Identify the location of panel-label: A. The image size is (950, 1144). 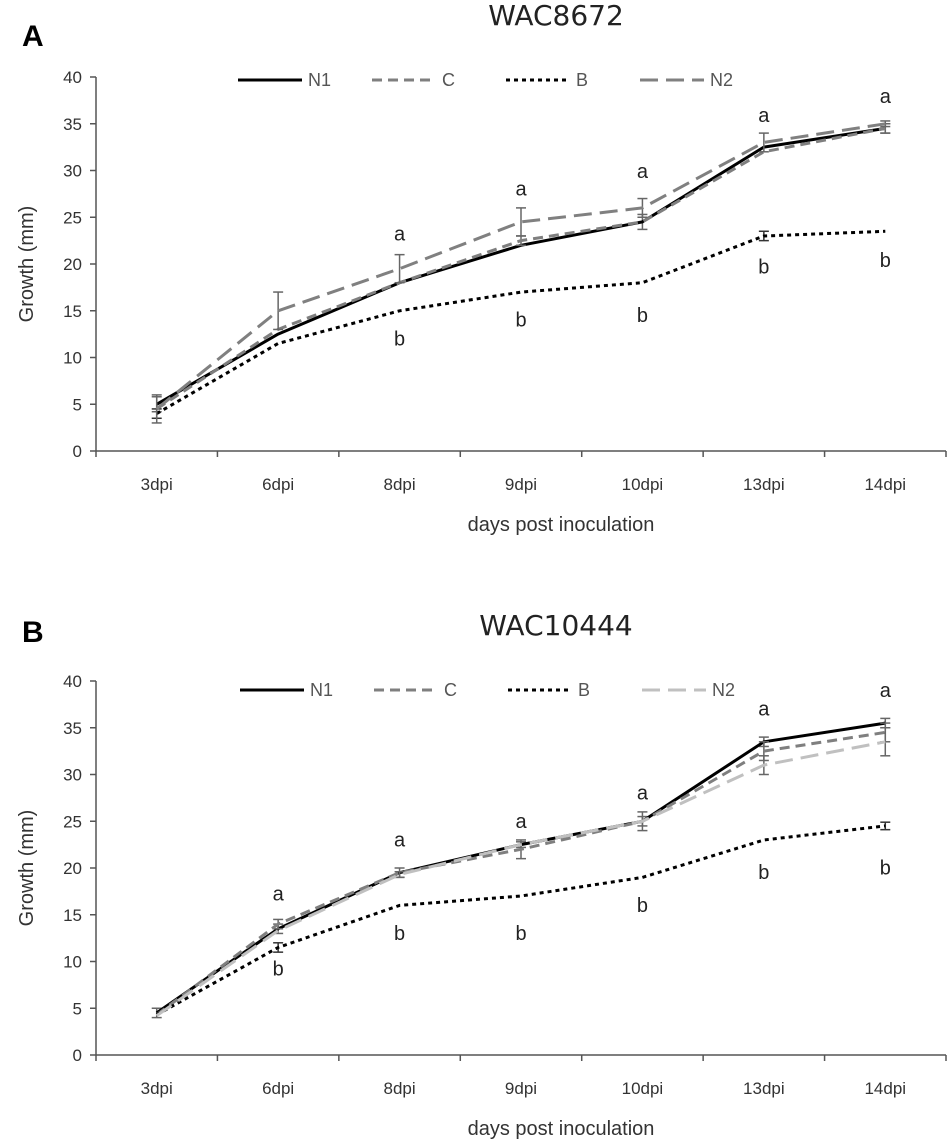
(33, 36).